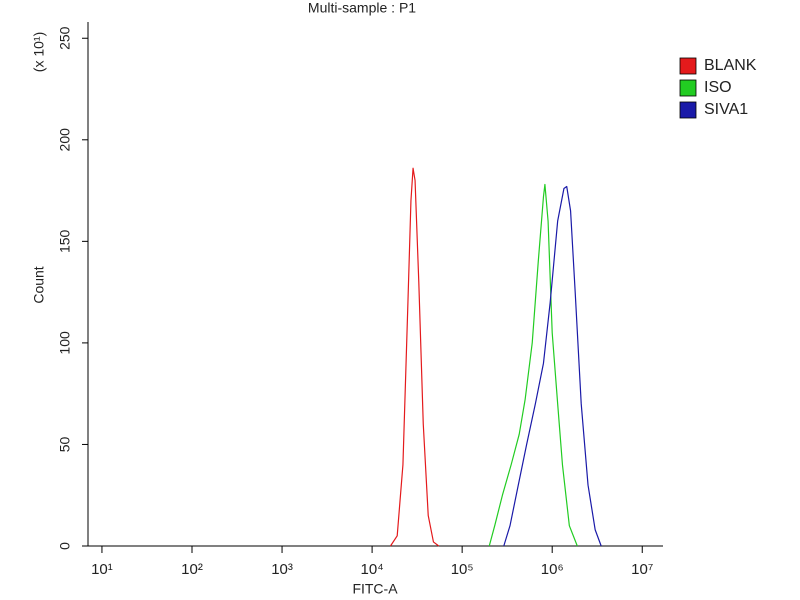  Describe the element at coordinates (372, 569) in the screenshot. I see `x-tick-label: 10⁴` at that location.